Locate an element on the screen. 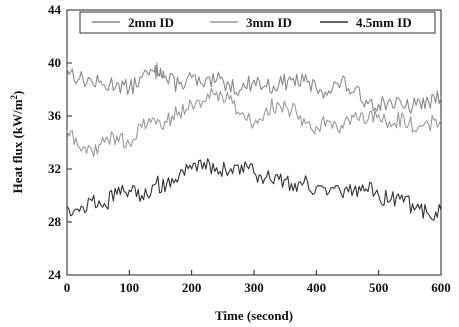 The height and width of the screenshot is (327, 459). y-axis-title-main: Heat flux (kW/m is located at coordinates (17, 146).